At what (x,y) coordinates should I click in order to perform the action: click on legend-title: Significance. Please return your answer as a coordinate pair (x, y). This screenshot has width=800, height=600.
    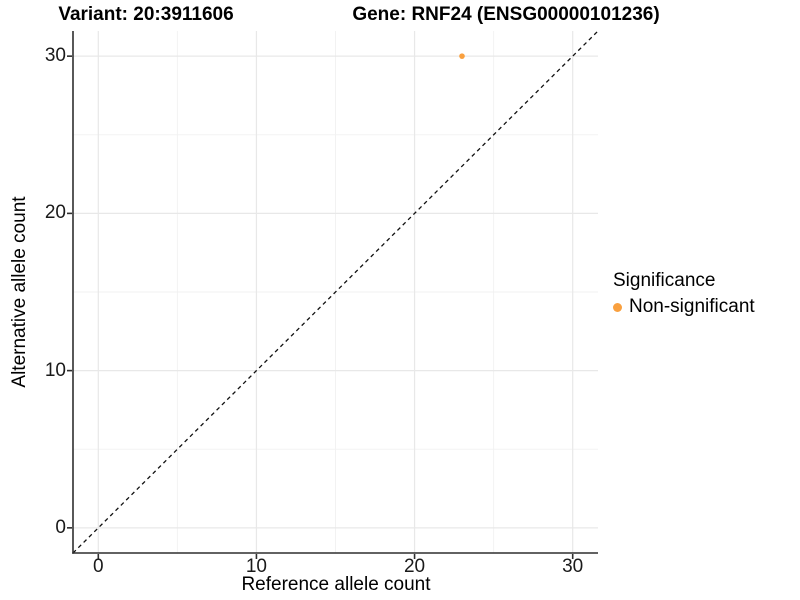
    Looking at the image, I should click on (664, 280).